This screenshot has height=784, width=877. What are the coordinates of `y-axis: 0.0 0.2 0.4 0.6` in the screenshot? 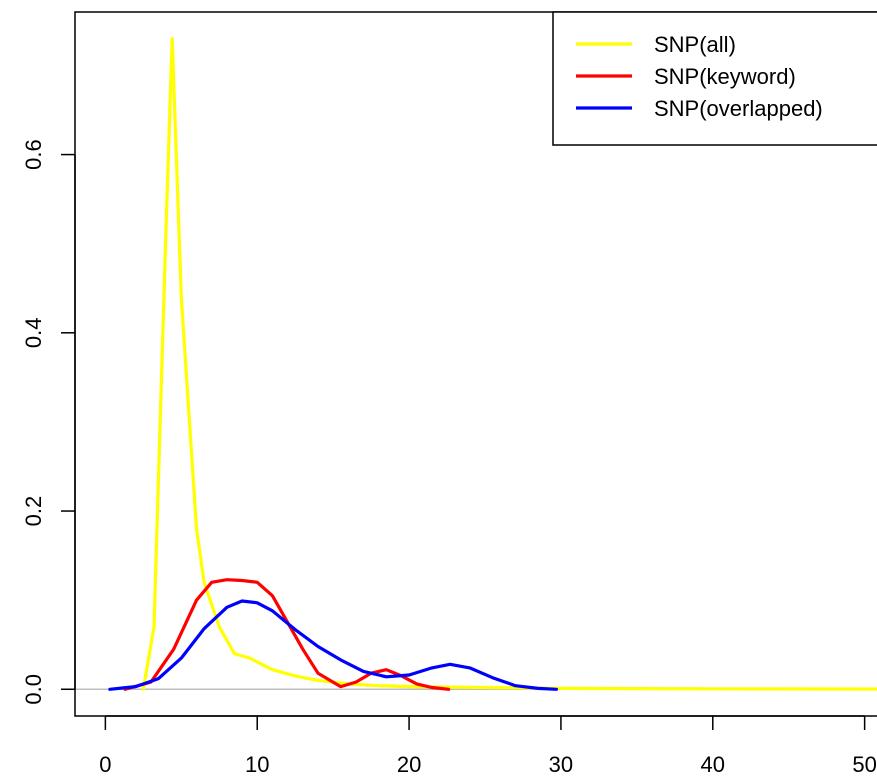 It's located at (48, 422).